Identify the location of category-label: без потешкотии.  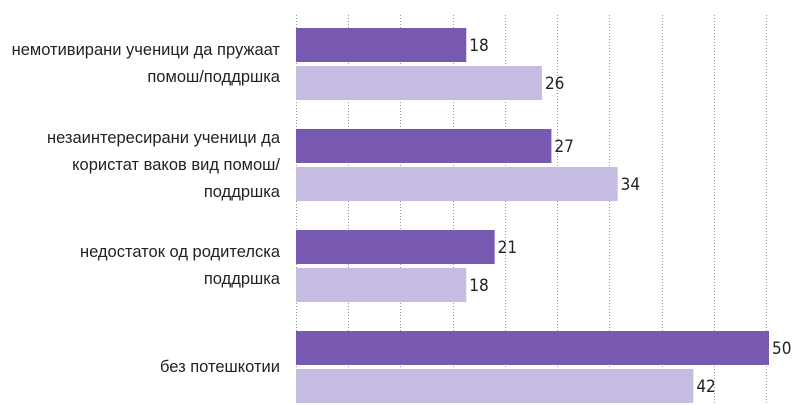
(140, 361).